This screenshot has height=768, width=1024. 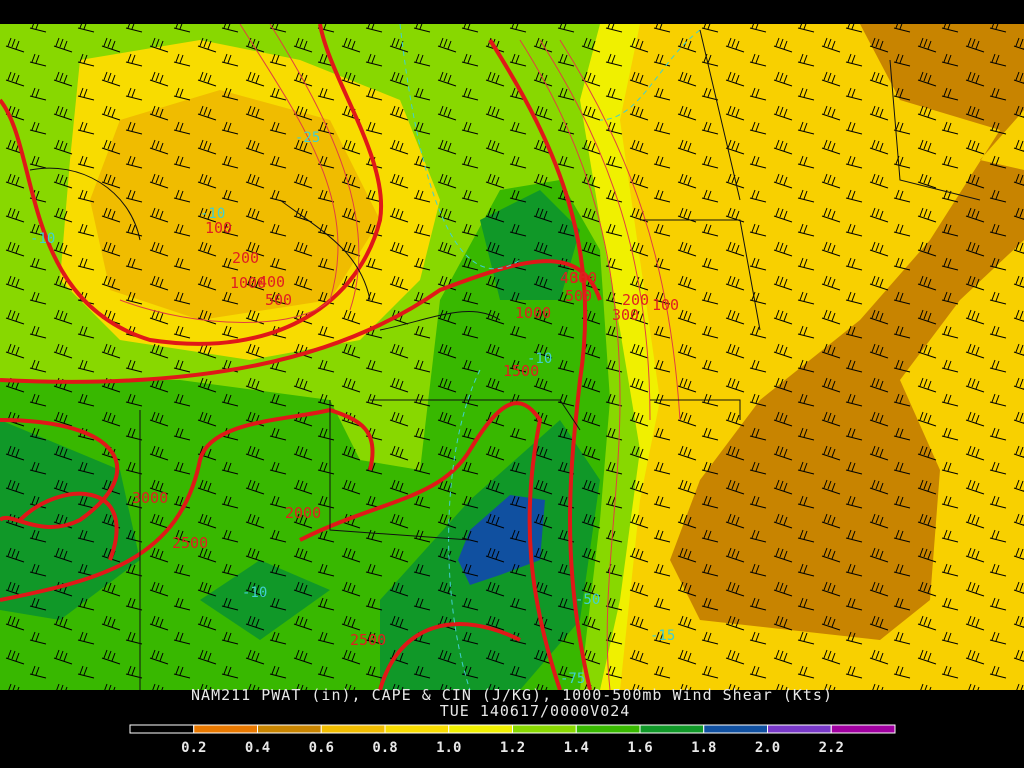 I want to click on colorbar-label: 1.8, so click(x=703, y=748).